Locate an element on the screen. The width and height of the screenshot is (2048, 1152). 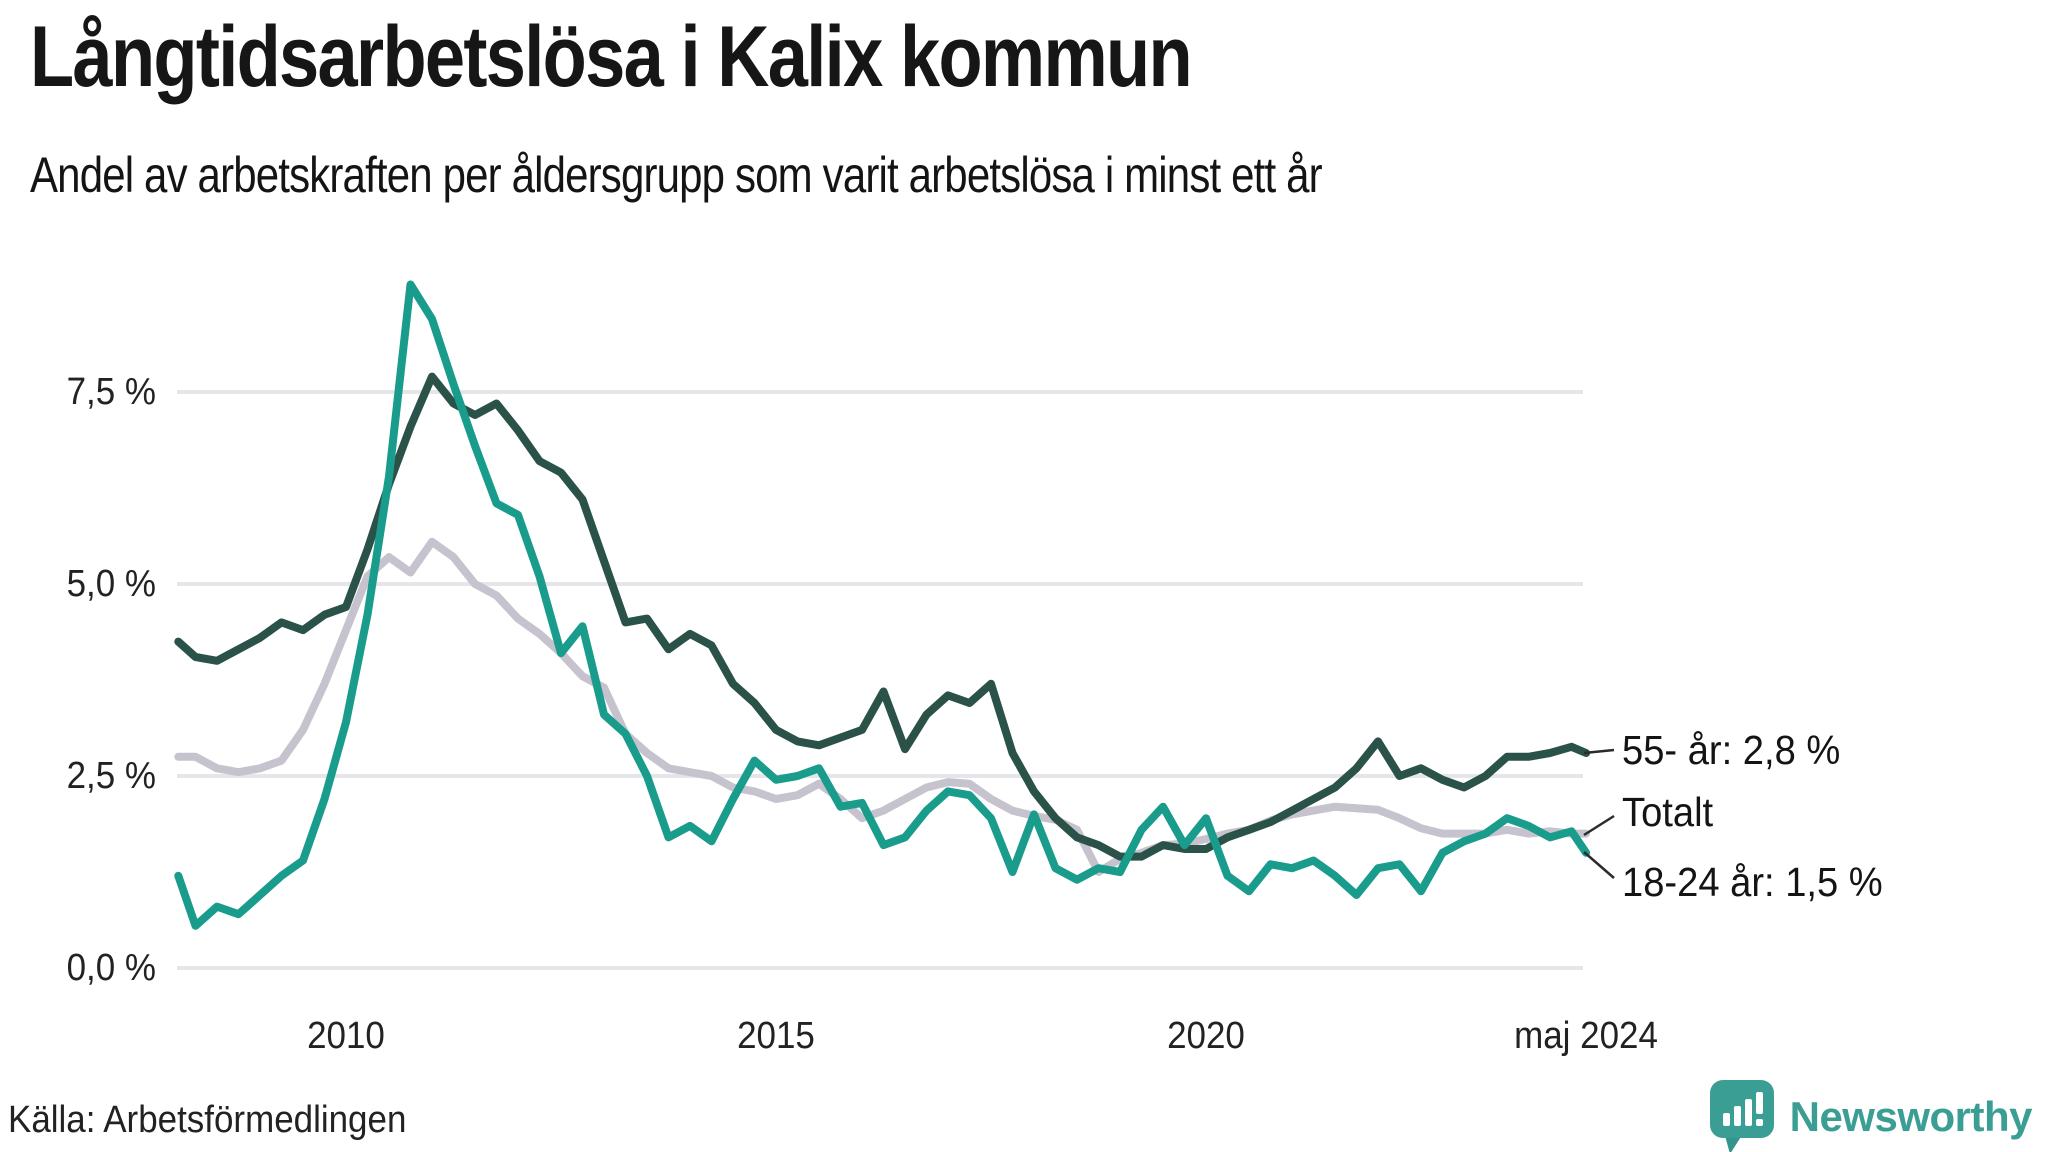
y-tick-7-5: 7,5 % is located at coordinates (111, 392).